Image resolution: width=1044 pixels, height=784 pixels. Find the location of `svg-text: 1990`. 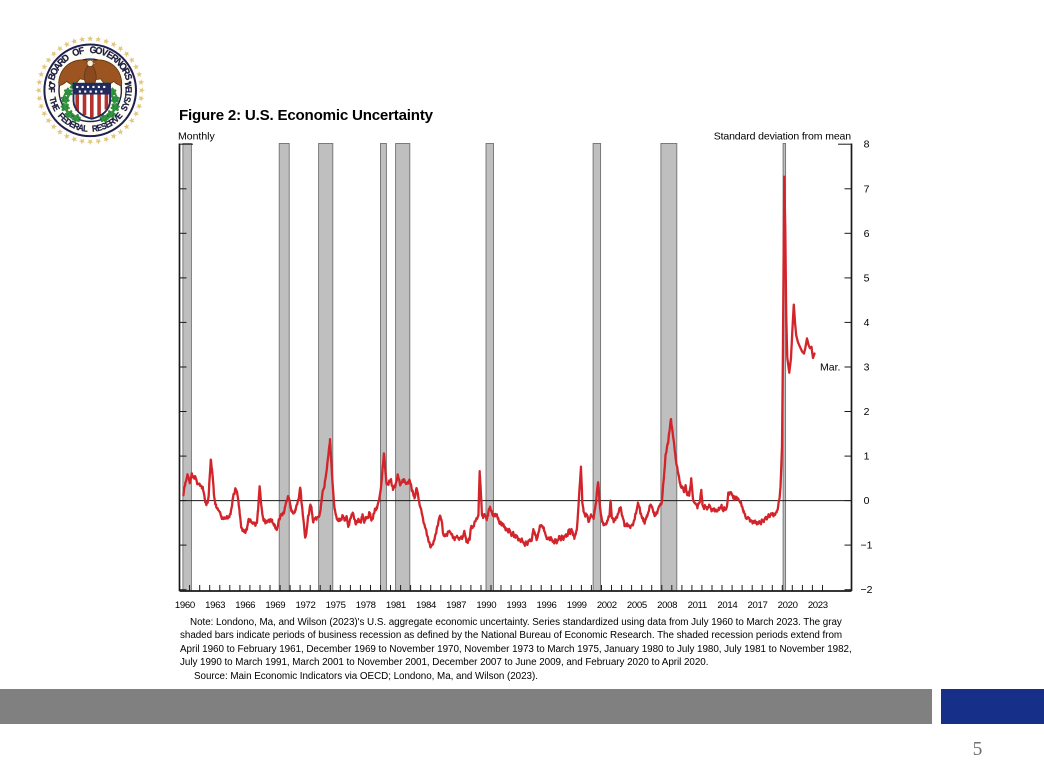

svg-text: 1990 is located at coordinates (486, 605).